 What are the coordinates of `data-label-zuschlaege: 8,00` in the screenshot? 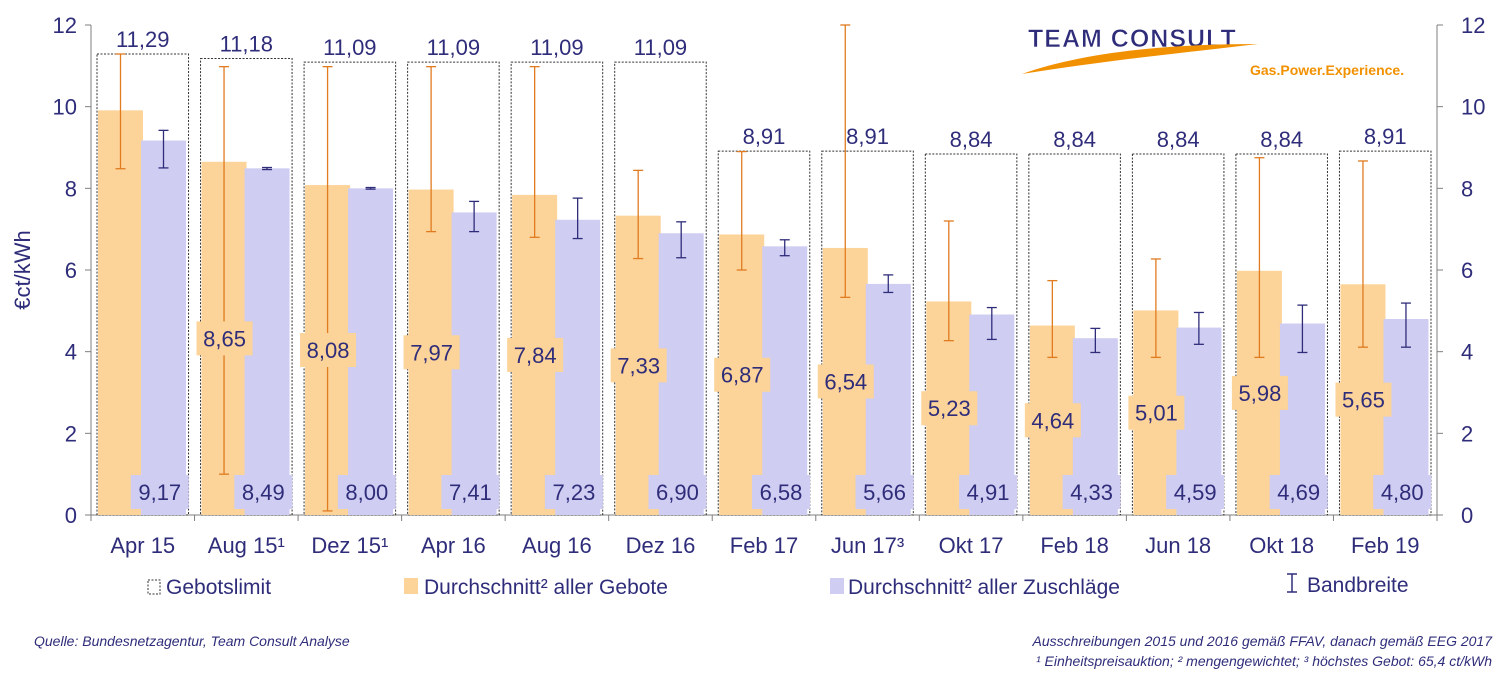 It's located at (366, 492).